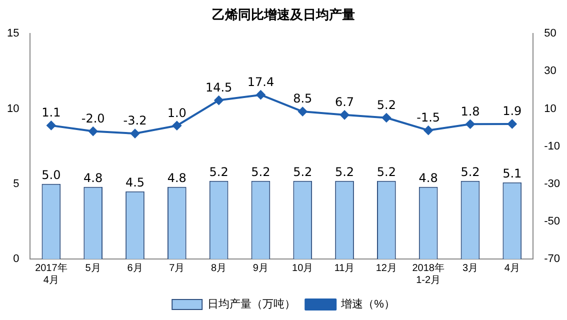  I want to click on y2-tick-label: 30, so click(550, 71).